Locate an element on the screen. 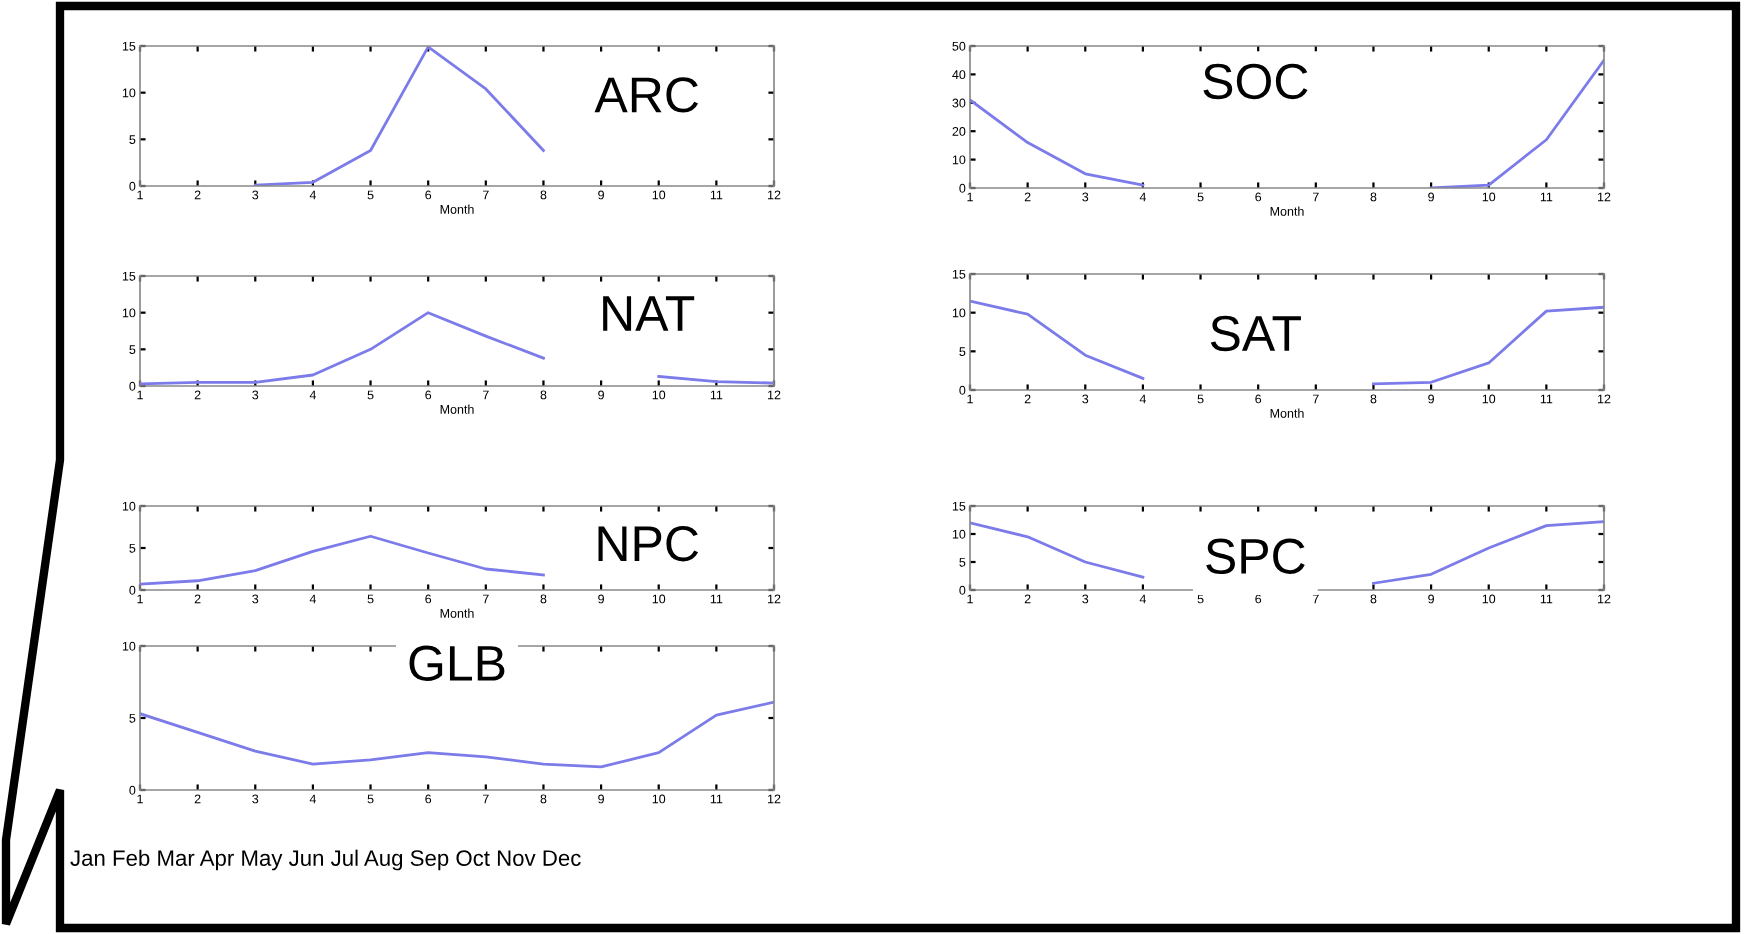  chart-title: GLB is located at coordinates (457, 663).